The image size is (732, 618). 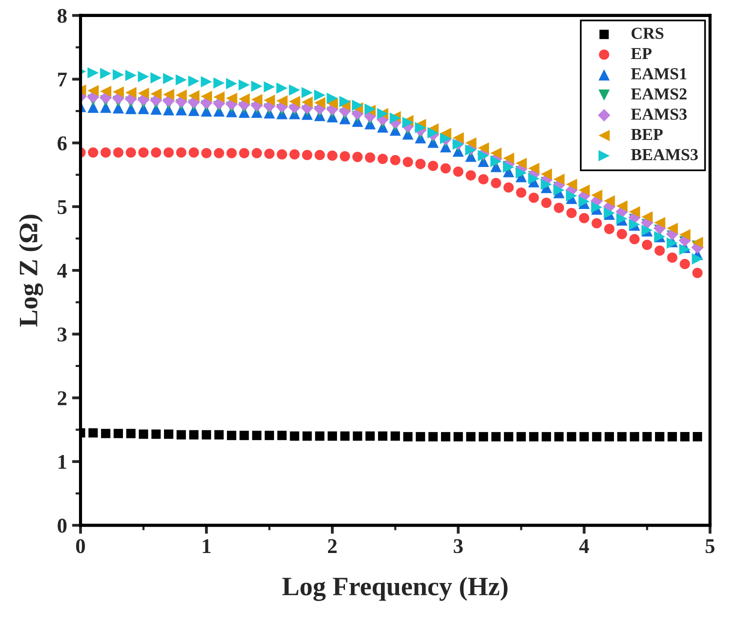 I want to click on y-tick-label: 8, so click(x=62, y=15).